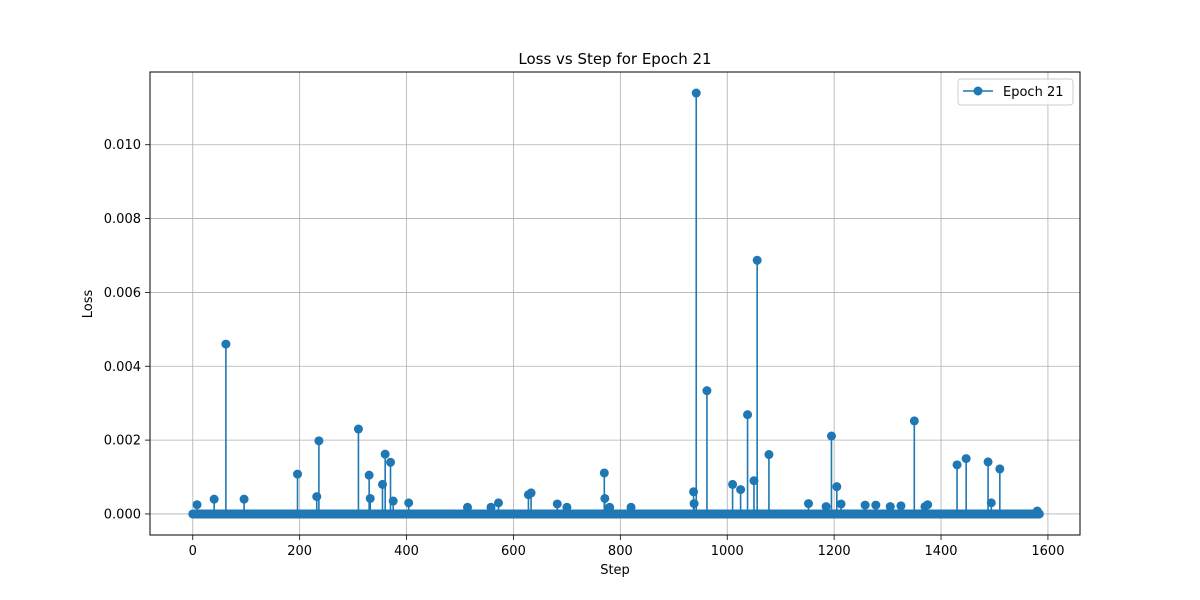  Describe the element at coordinates (88, 304) in the screenshot. I see `y-axis-label: Loss` at that location.